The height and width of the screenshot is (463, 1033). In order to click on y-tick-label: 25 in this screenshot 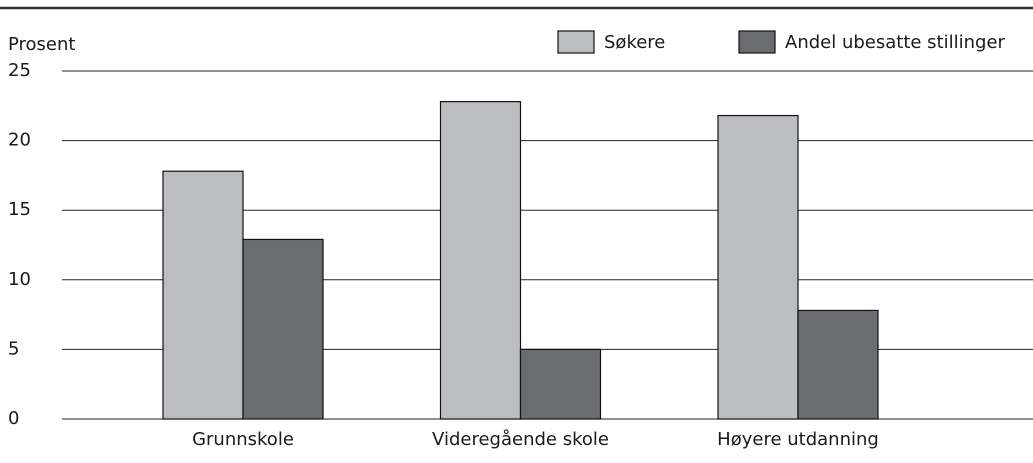, I will do `click(19, 70)`.